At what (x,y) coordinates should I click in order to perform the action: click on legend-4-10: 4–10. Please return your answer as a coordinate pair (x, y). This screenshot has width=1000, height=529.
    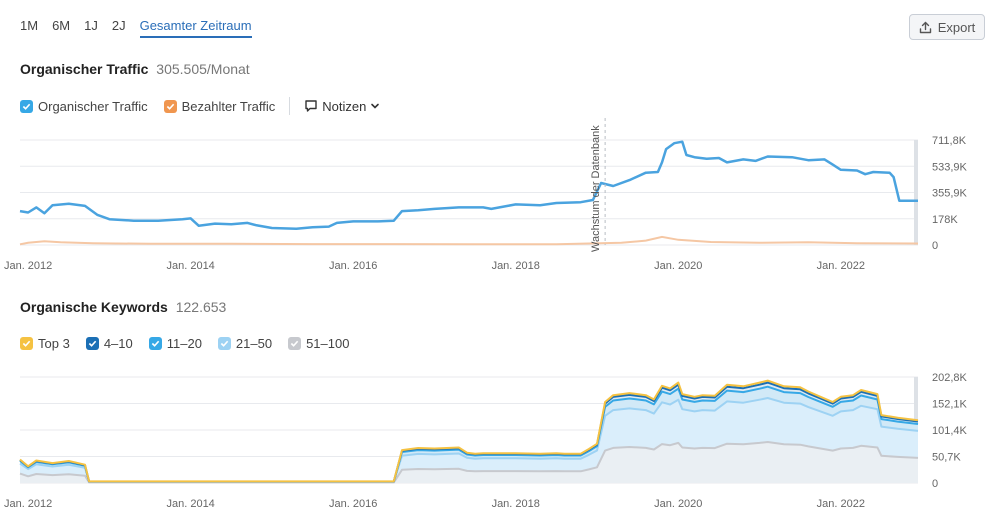
    Looking at the image, I should click on (109, 343).